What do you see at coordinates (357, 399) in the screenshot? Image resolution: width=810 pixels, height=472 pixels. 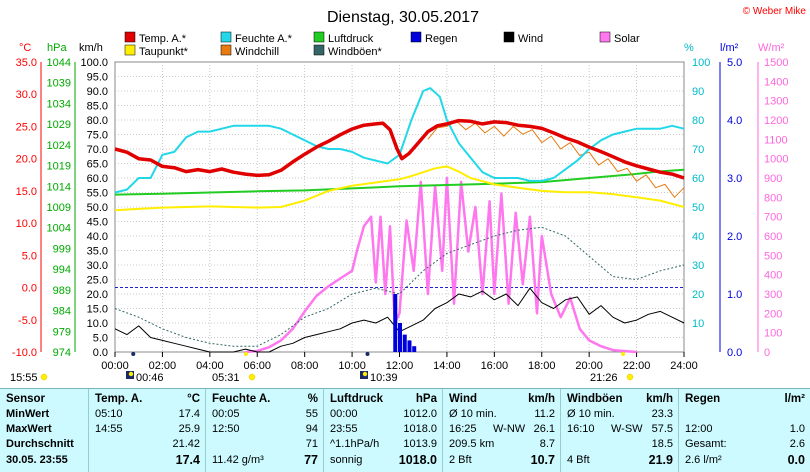 I see `summary-cell: Luftdruck` at bounding box center [357, 399].